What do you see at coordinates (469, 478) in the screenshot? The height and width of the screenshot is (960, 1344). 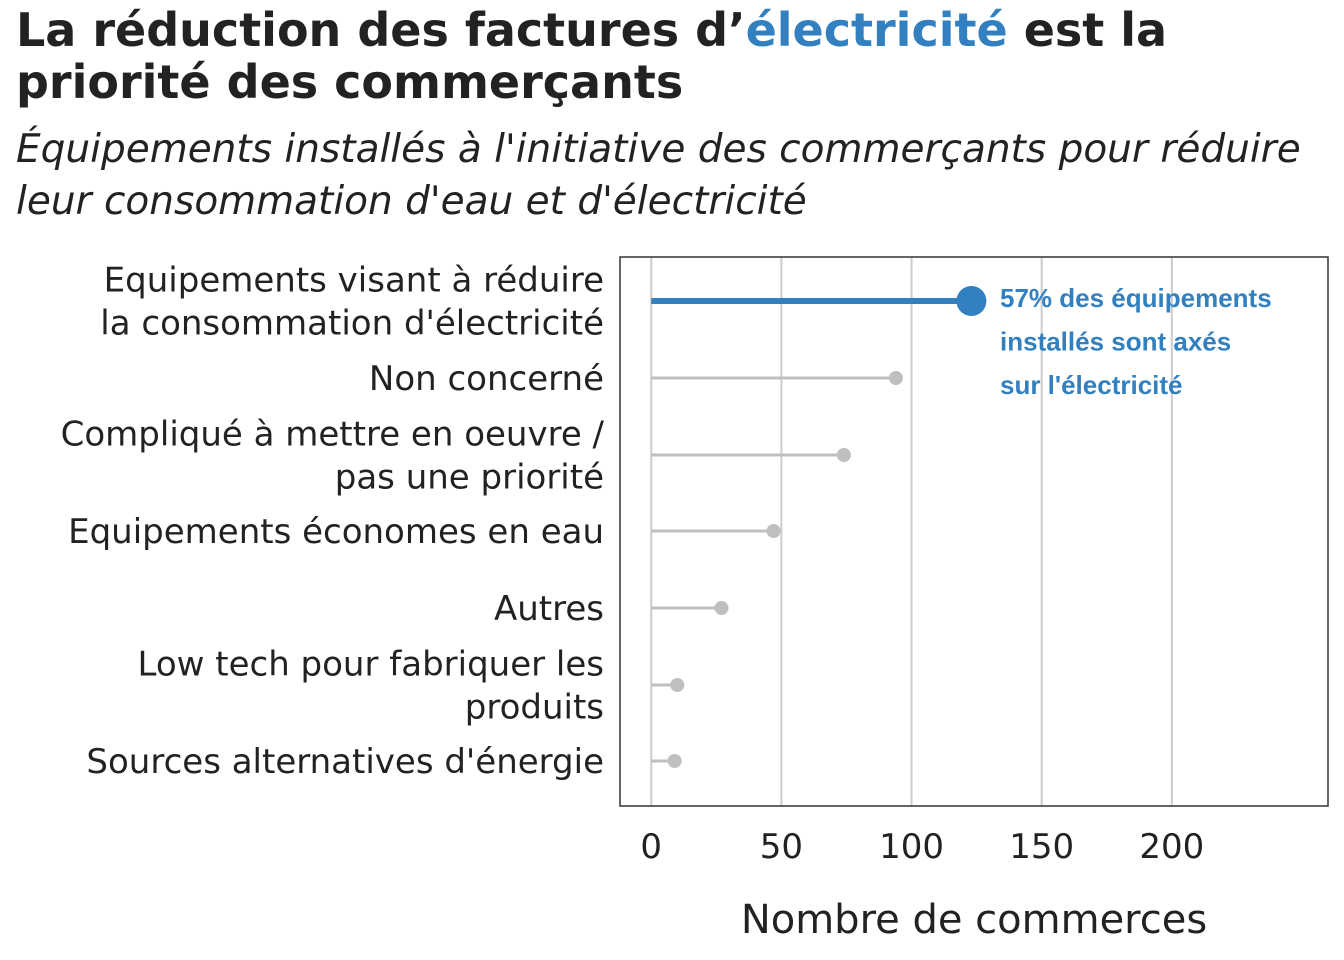 I see `category-label-2-1: pas une priorité` at bounding box center [469, 478].